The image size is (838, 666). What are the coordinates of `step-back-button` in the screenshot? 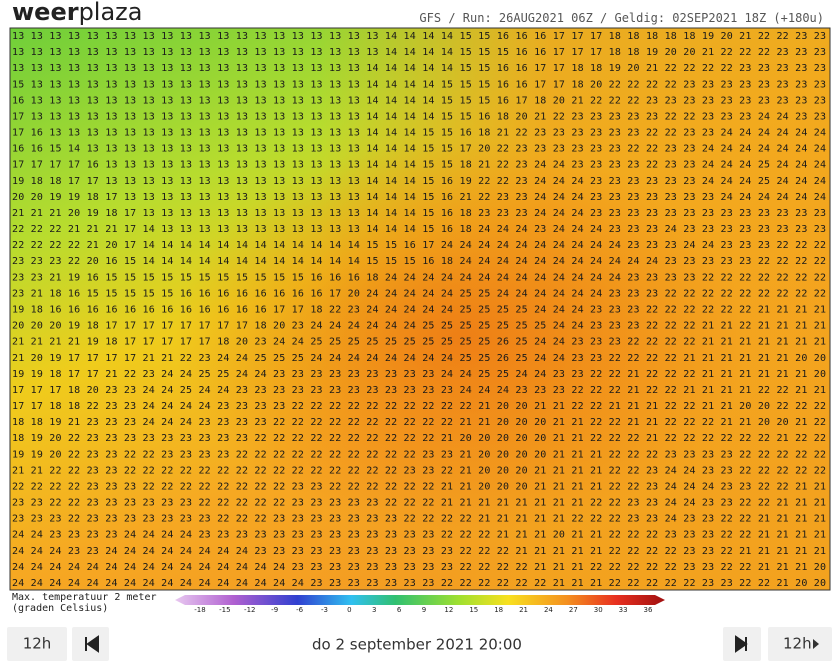 It's located at (37, 644).